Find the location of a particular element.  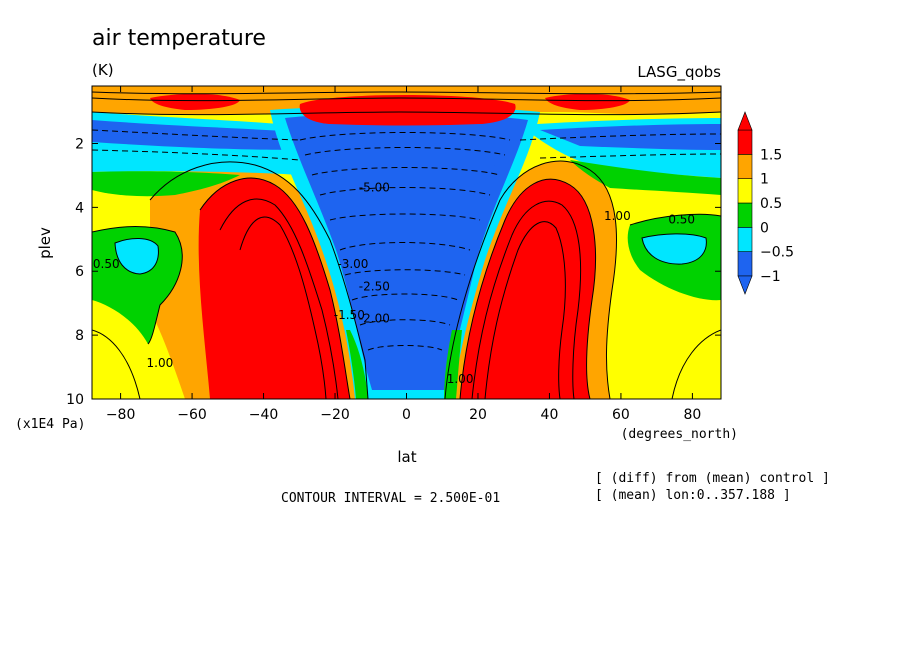

chart-title: air temperature is located at coordinates (179, 38).